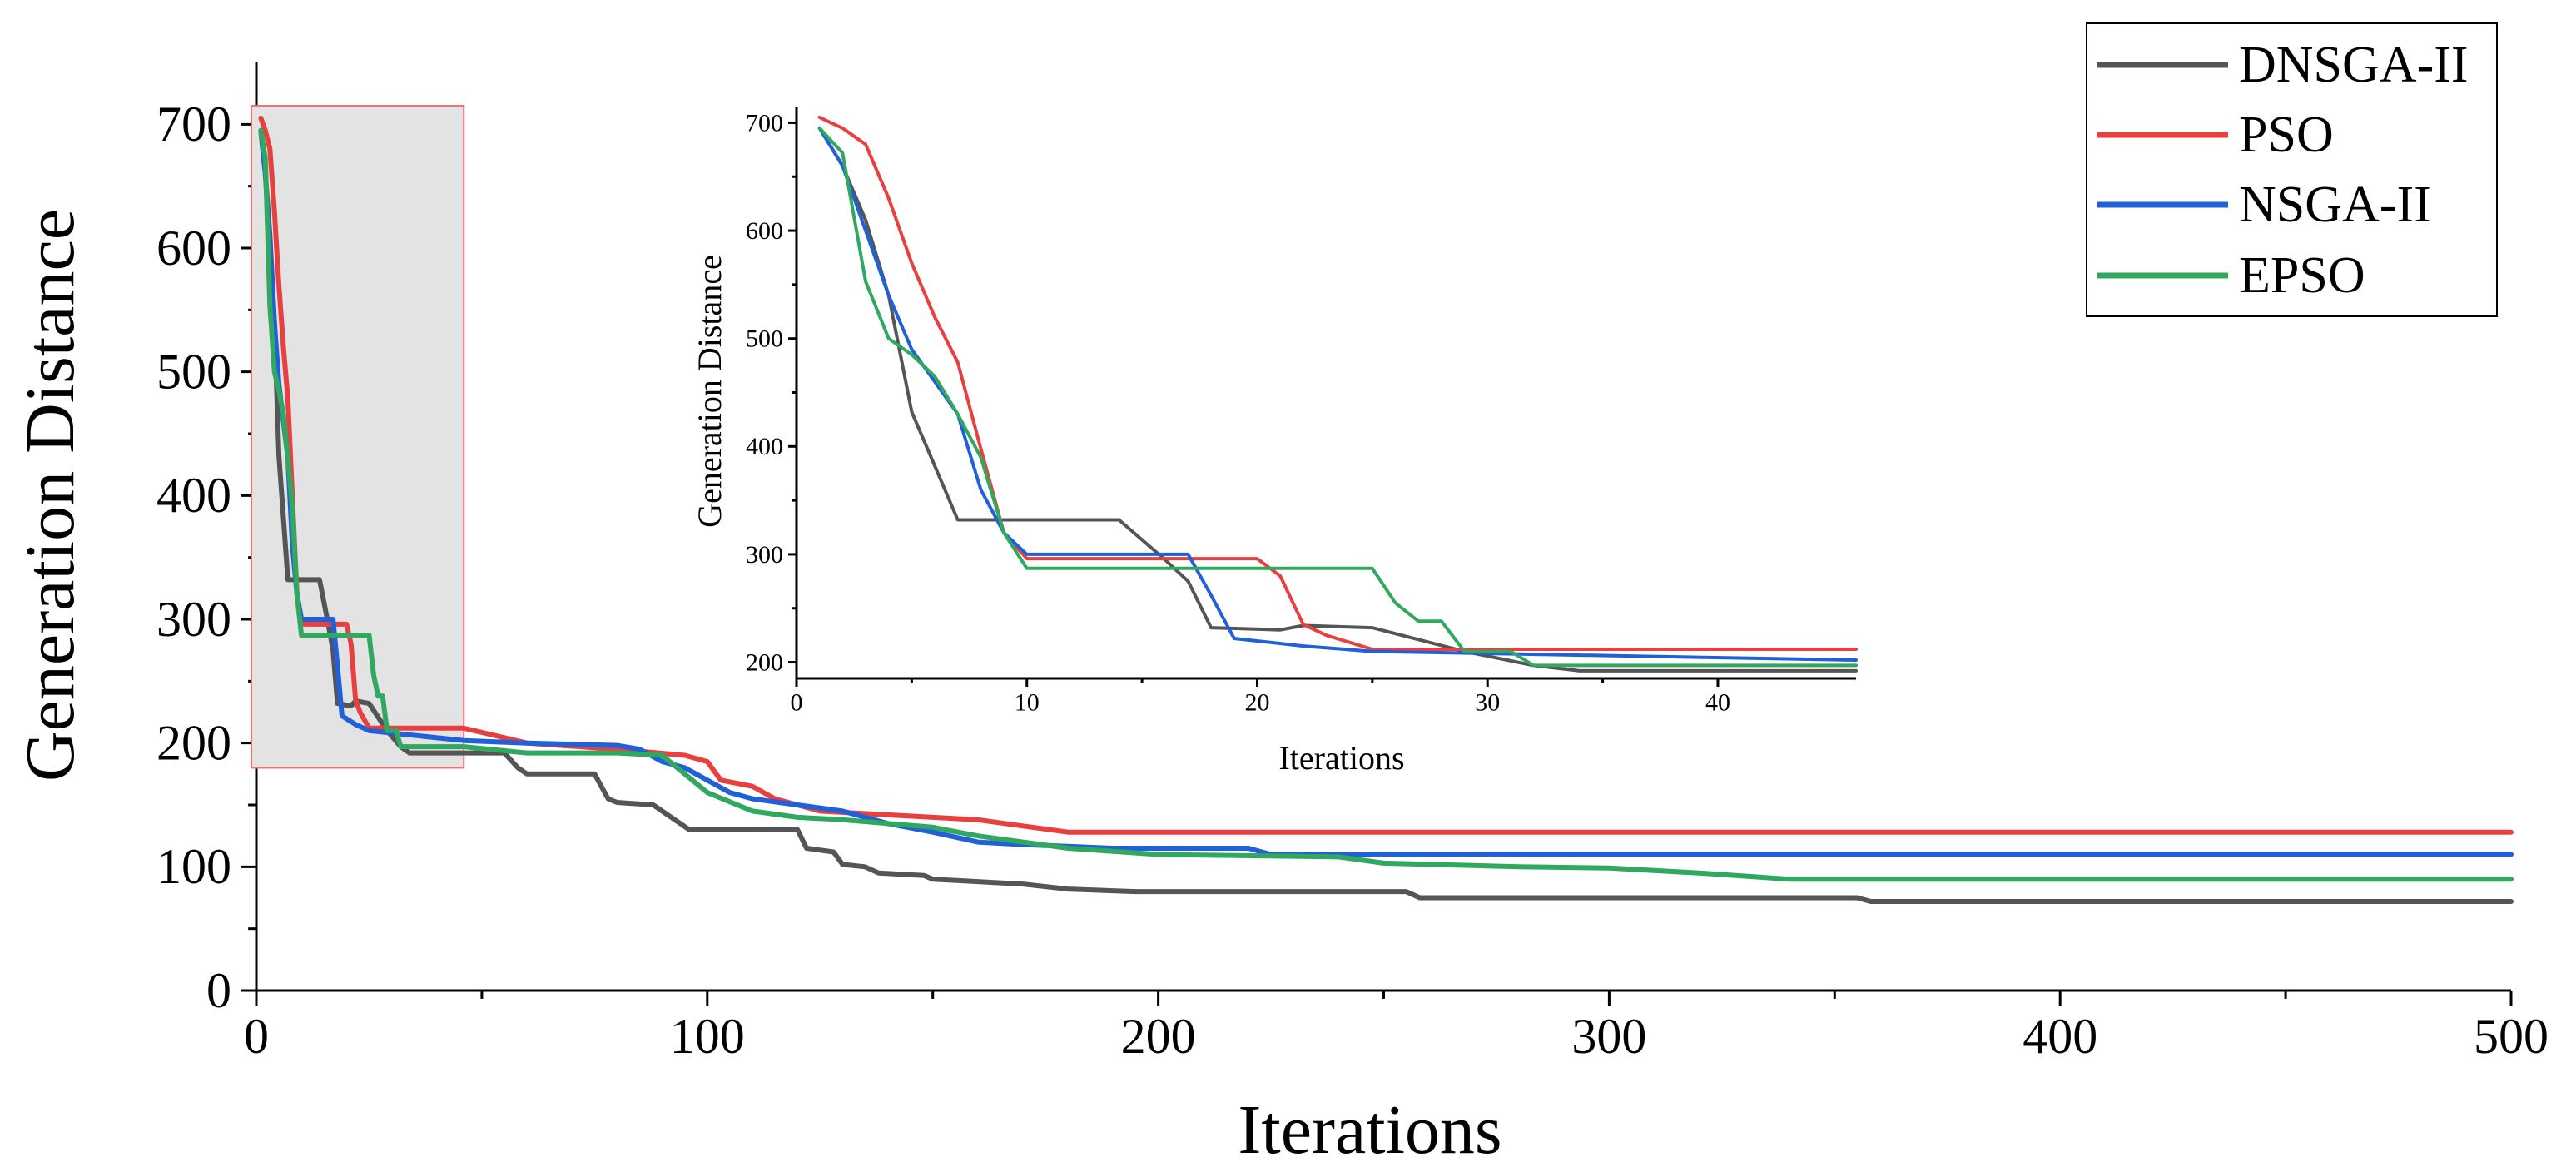  What do you see at coordinates (1718, 703) in the screenshot?
I see `inset-x-tick-label: 40` at bounding box center [1718, 703].